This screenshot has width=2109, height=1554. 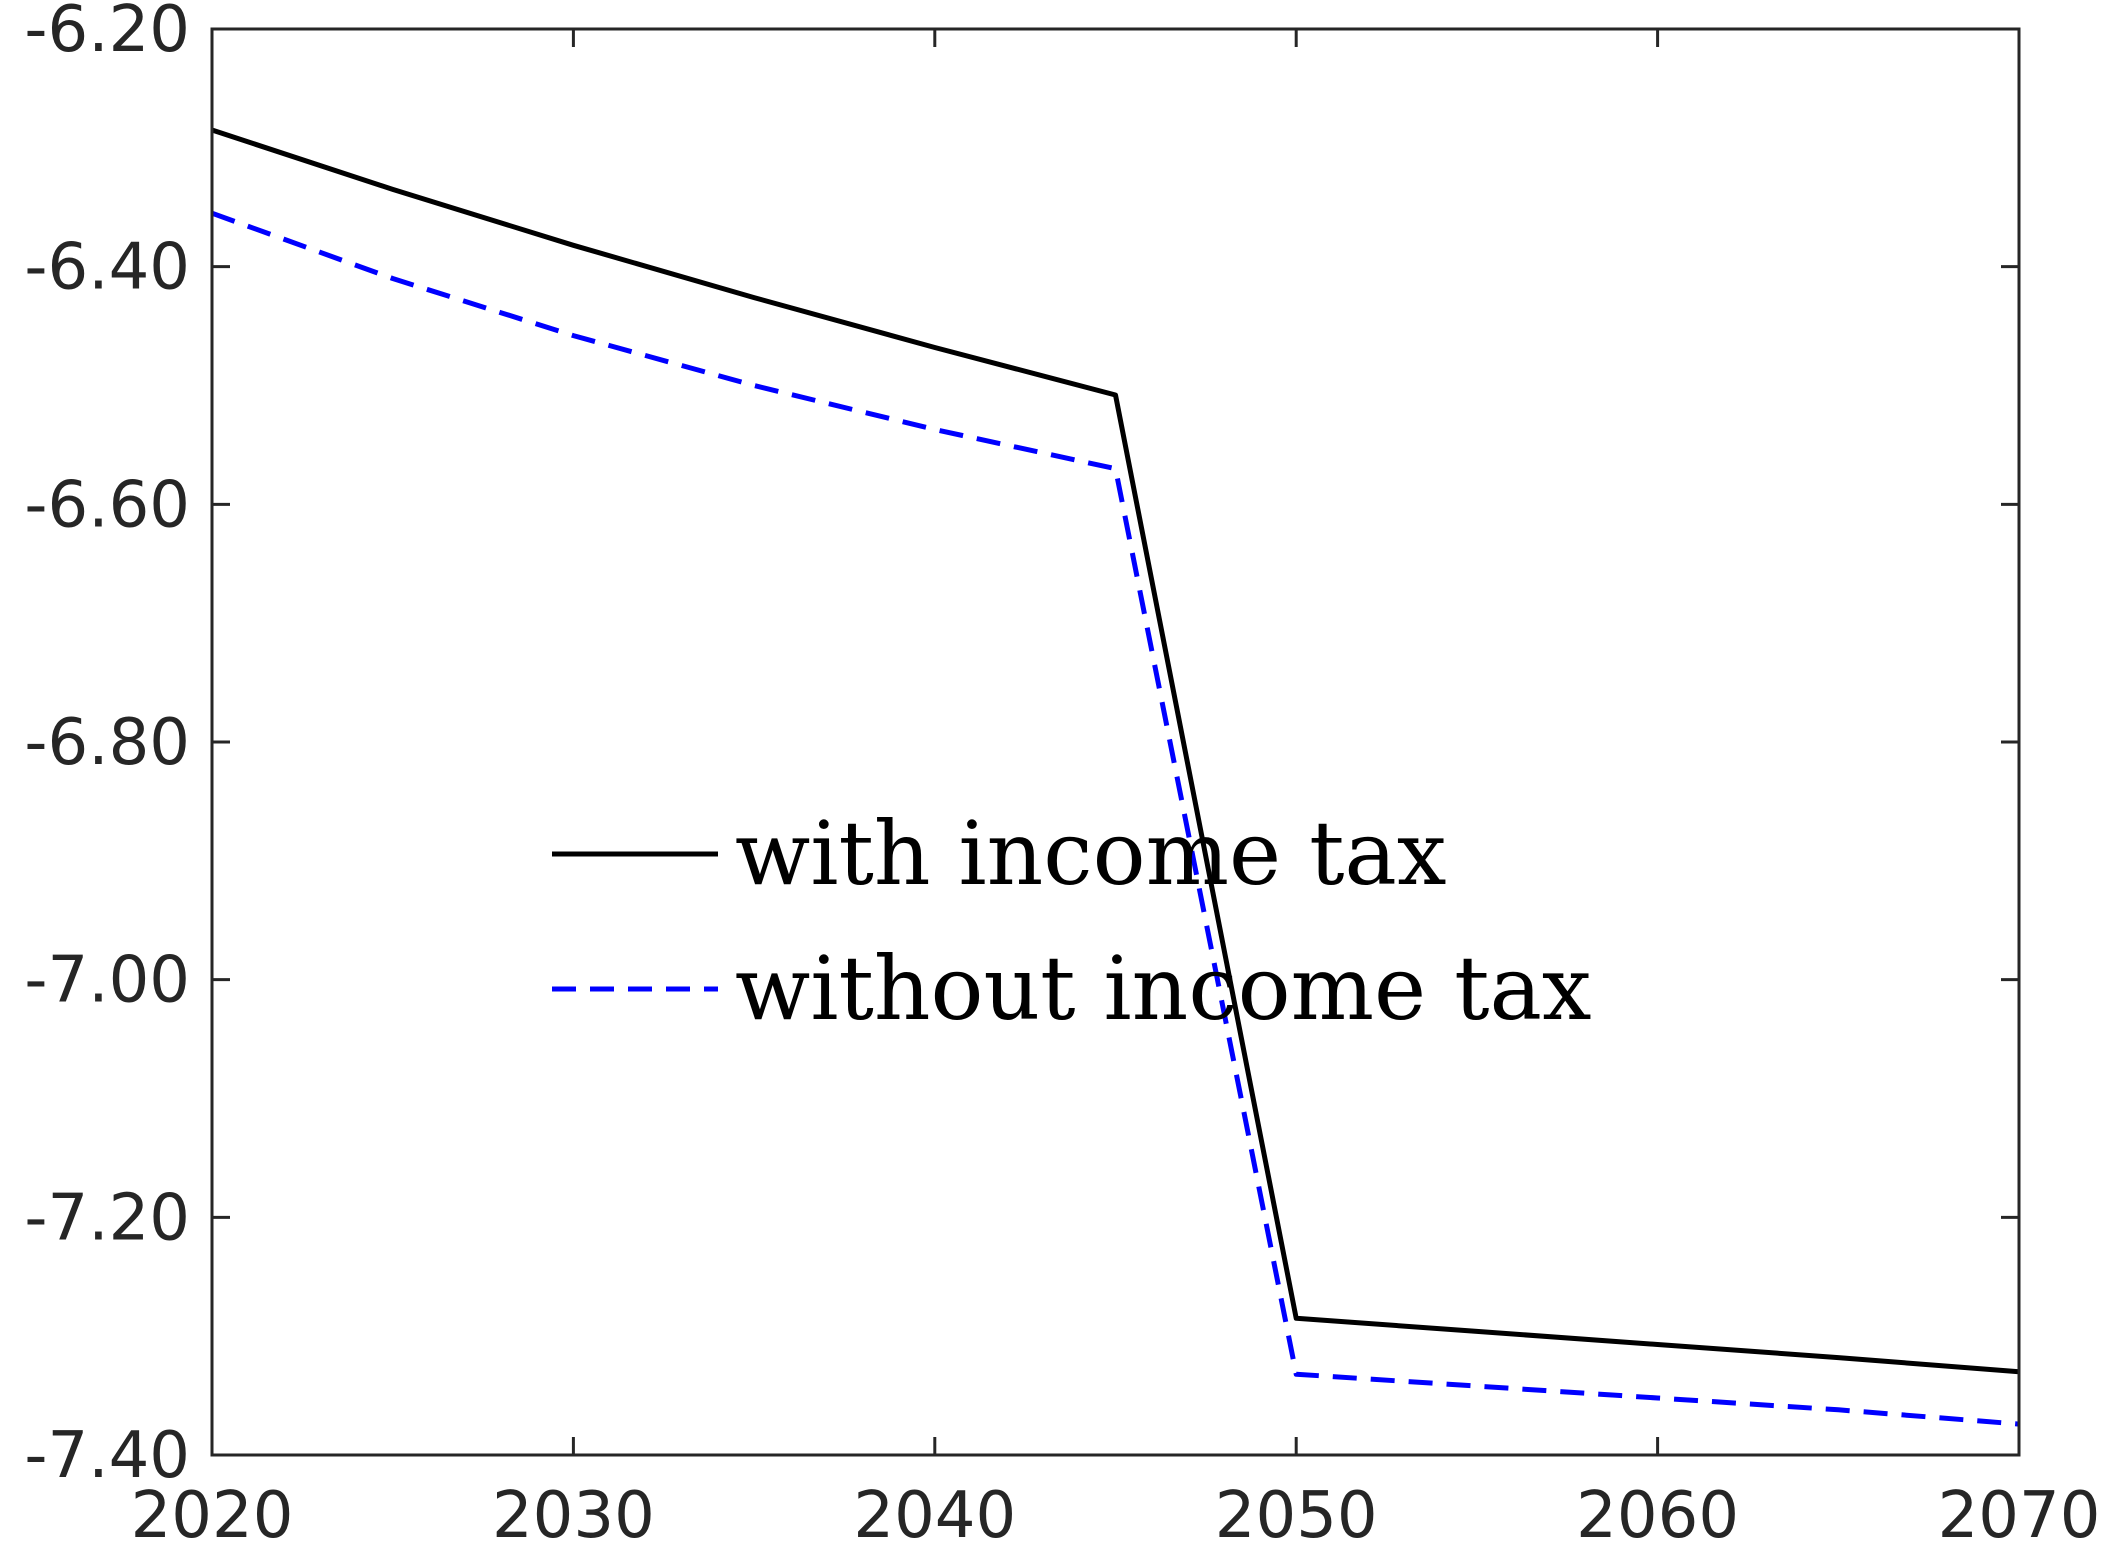 What do you see at coordinates (1072, 921) in the screenshot?
I see `legend: with income tax without income tax` at bounding box center [1072, 921].